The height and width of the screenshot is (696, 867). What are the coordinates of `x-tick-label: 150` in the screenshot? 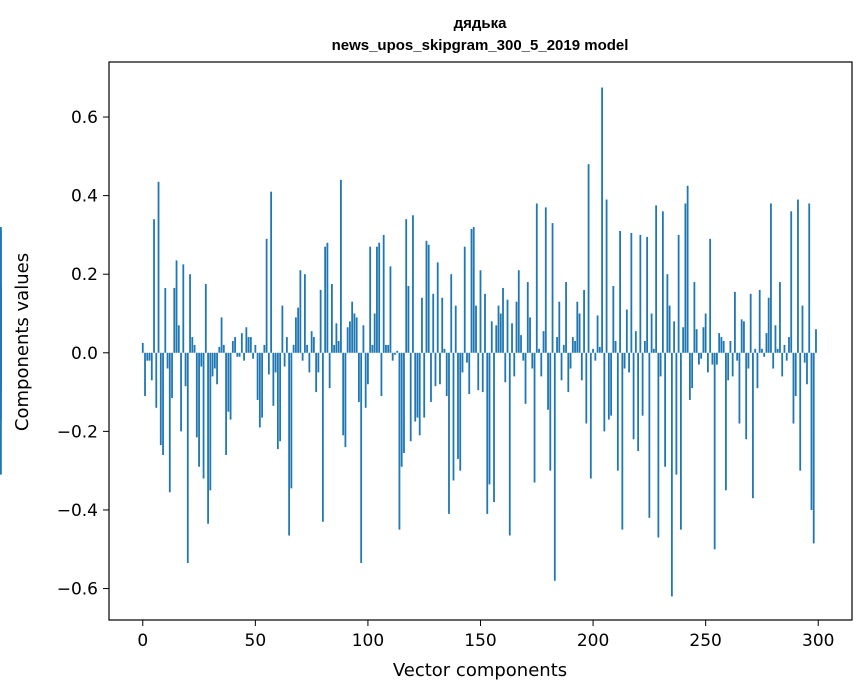 It's located at (480, 641).